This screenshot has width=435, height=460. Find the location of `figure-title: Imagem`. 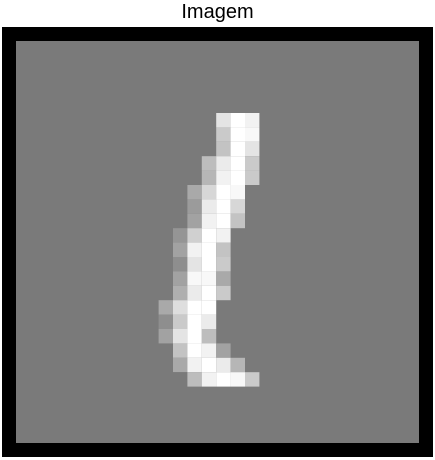

figure-title: Imagem is located at coordinates (217, 12).